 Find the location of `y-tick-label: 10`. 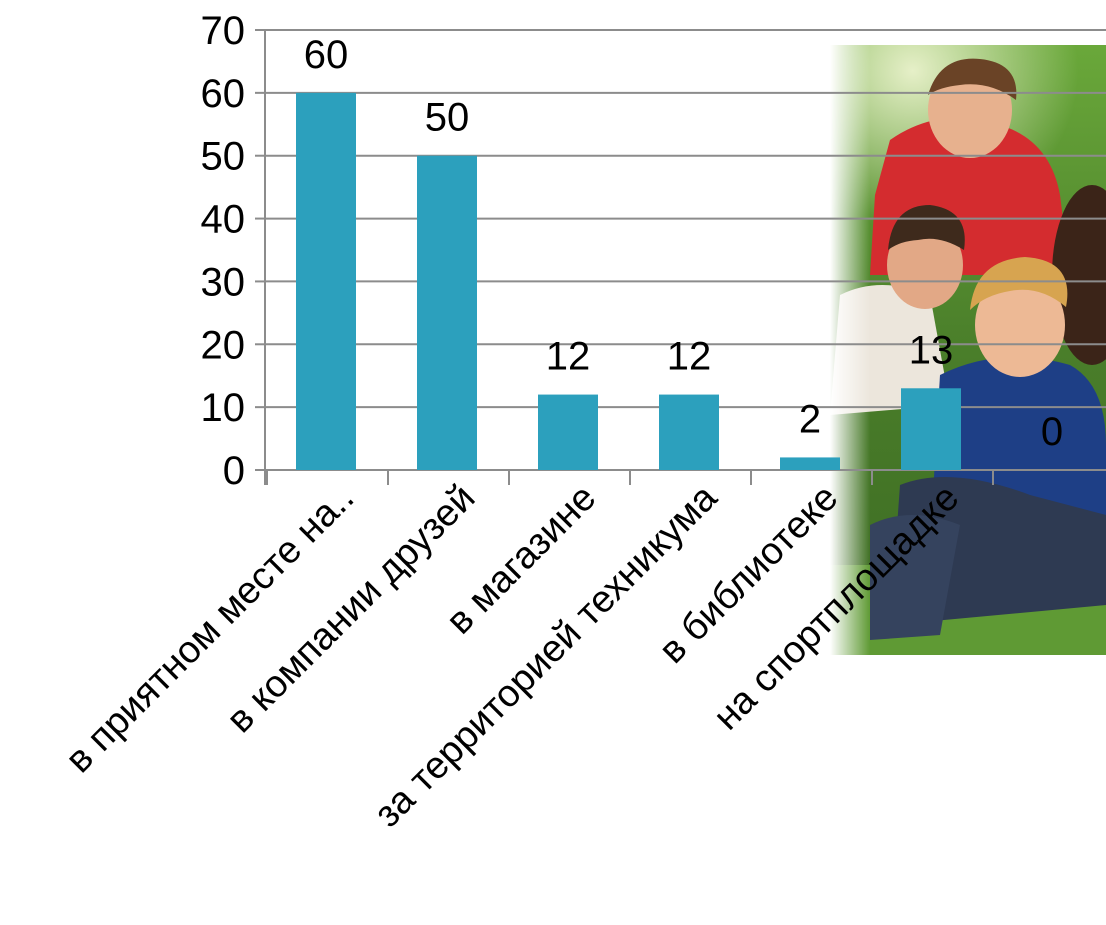

y-tick-label: 10 is located at coordinates (223, 408).